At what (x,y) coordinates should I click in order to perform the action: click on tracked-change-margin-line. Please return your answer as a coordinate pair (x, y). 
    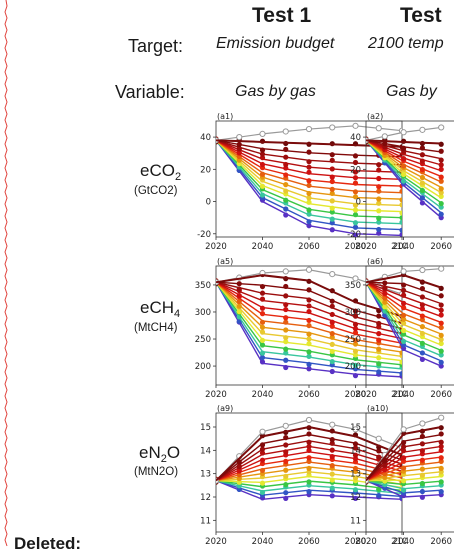
    Looking at the image, I should click on (6, 273).